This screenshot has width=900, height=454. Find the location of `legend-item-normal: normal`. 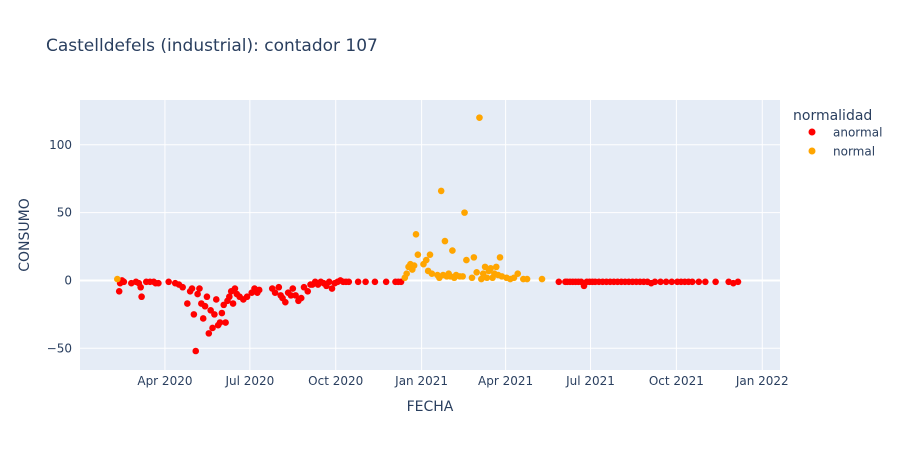

legend-item-normal: normal is located at coordinates (842, 152).